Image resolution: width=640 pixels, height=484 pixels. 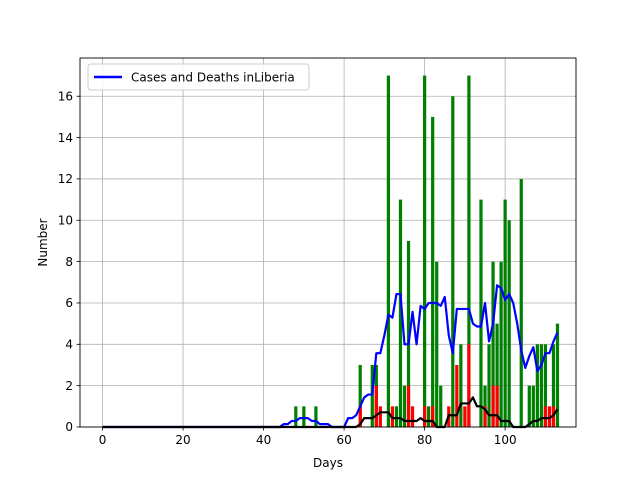 I want to click on legend-box, so click(x=198, y=77).